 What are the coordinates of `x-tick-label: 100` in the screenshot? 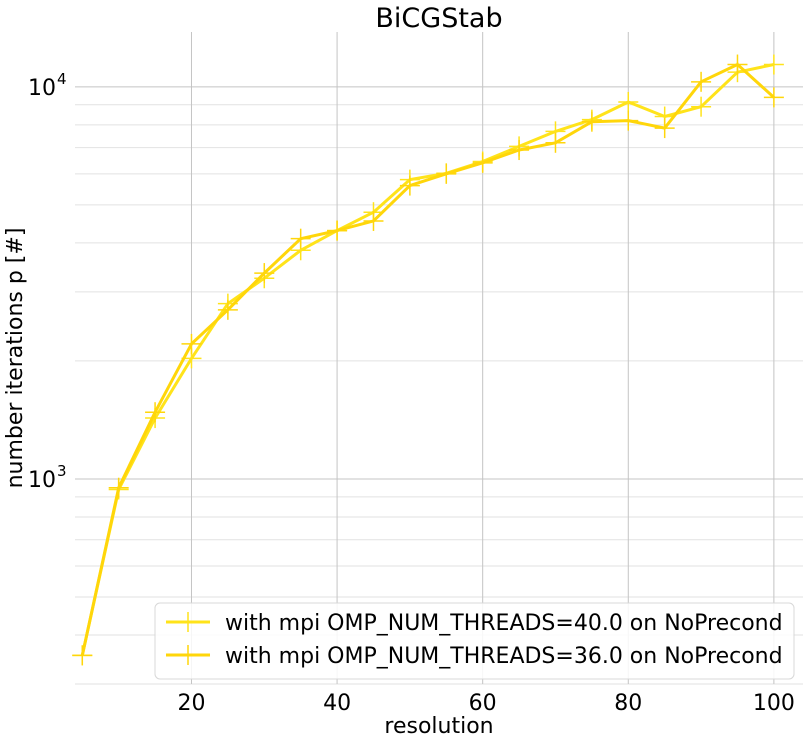 It's located at (774, 703).